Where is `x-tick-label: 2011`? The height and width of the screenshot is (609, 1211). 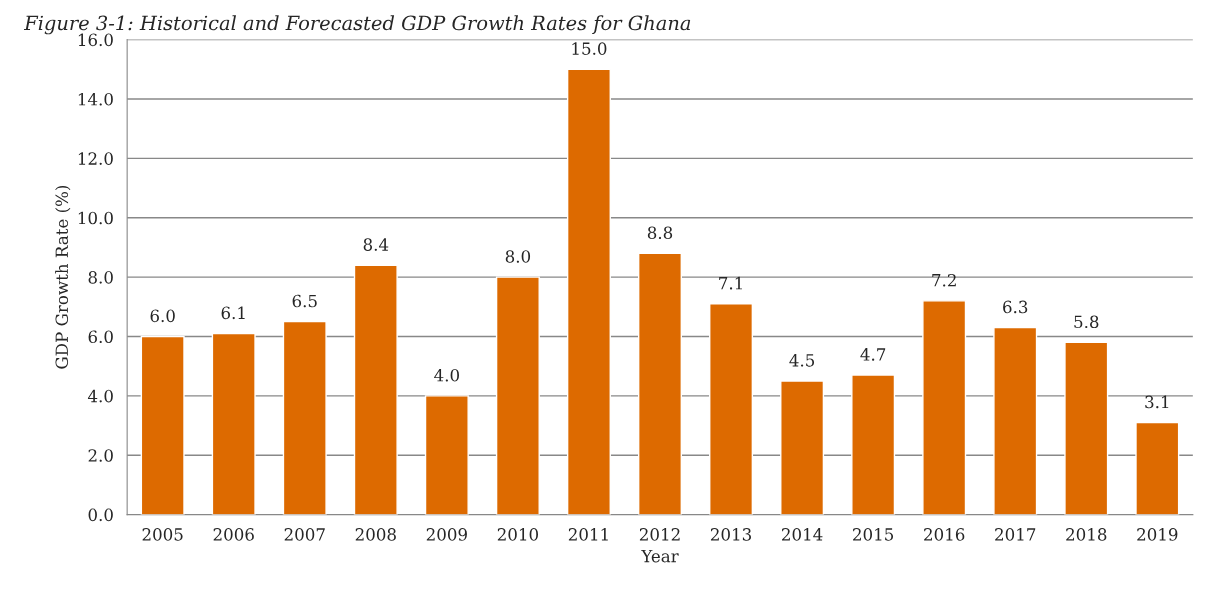
x-tick-label: 2011 is located at coordinates (588, 534).